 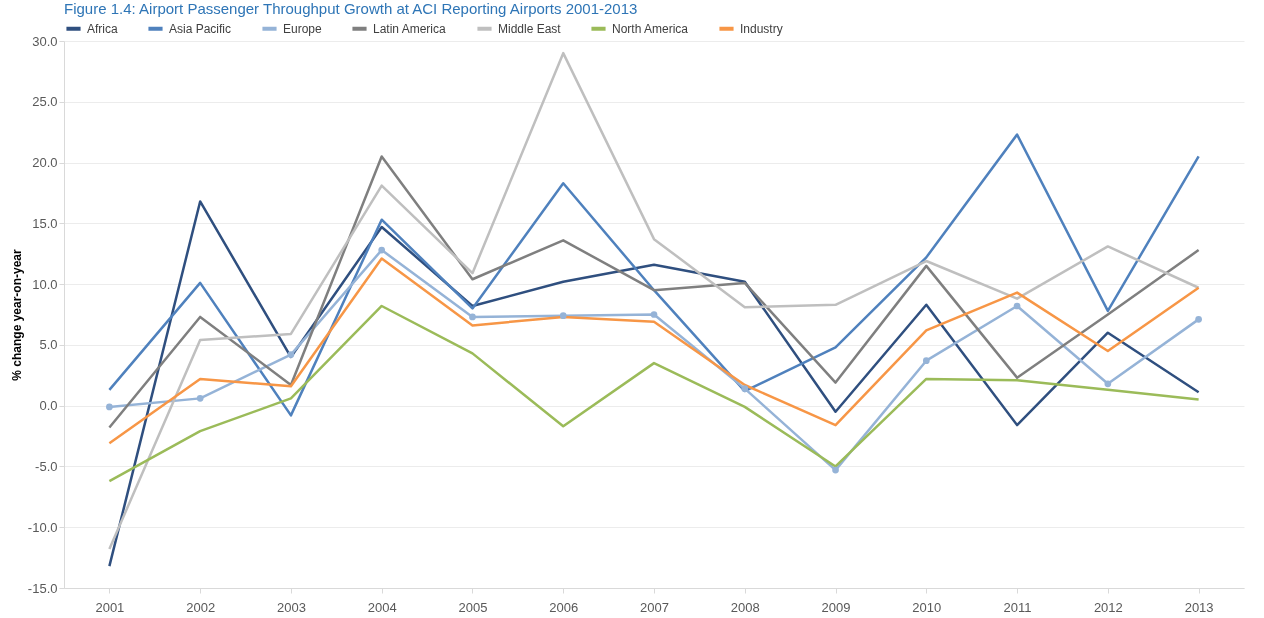 I want to click on y-tick-label: 20.0, so click(x=45, y=163).